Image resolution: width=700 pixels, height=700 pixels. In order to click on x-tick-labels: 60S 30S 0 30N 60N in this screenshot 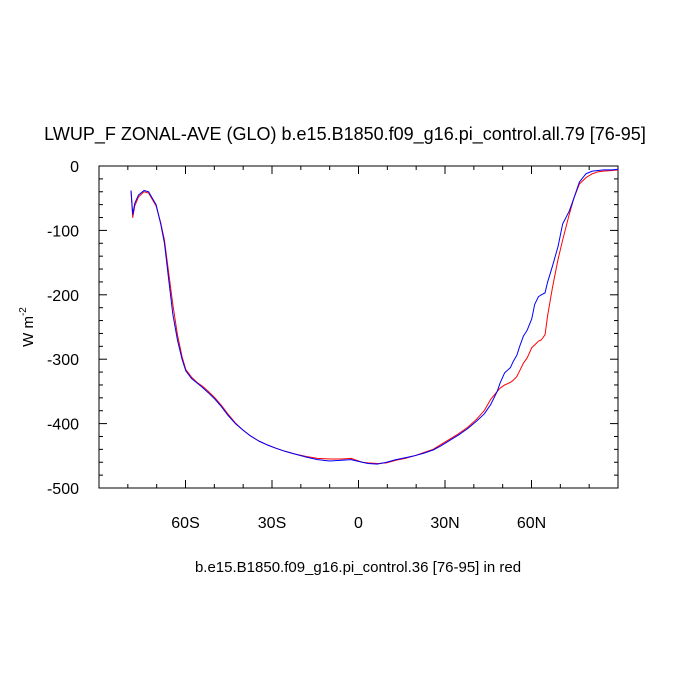, I will do `click(358, 523)`.